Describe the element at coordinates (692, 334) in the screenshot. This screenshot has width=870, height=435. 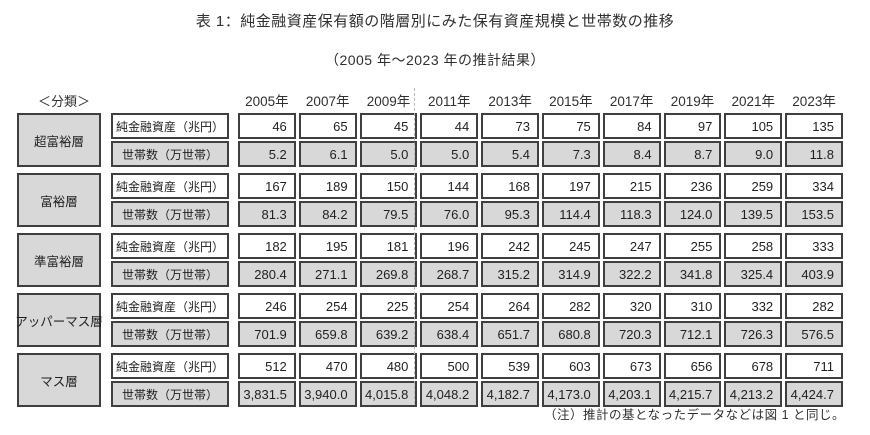
I see `households-value-cell: 712.1` at that location.